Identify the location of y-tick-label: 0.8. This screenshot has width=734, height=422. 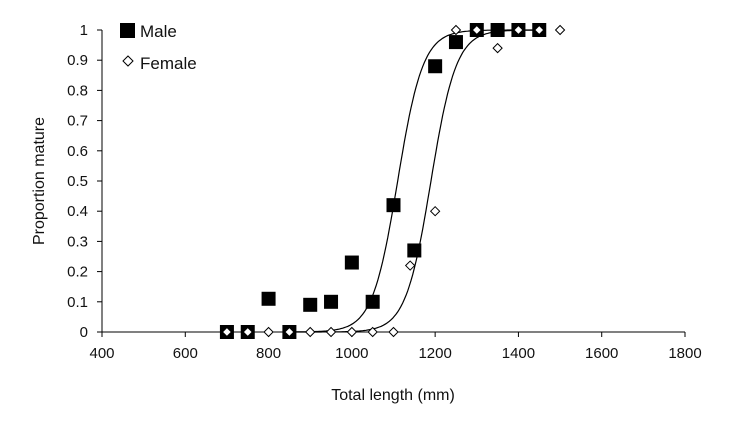
(77, 90).